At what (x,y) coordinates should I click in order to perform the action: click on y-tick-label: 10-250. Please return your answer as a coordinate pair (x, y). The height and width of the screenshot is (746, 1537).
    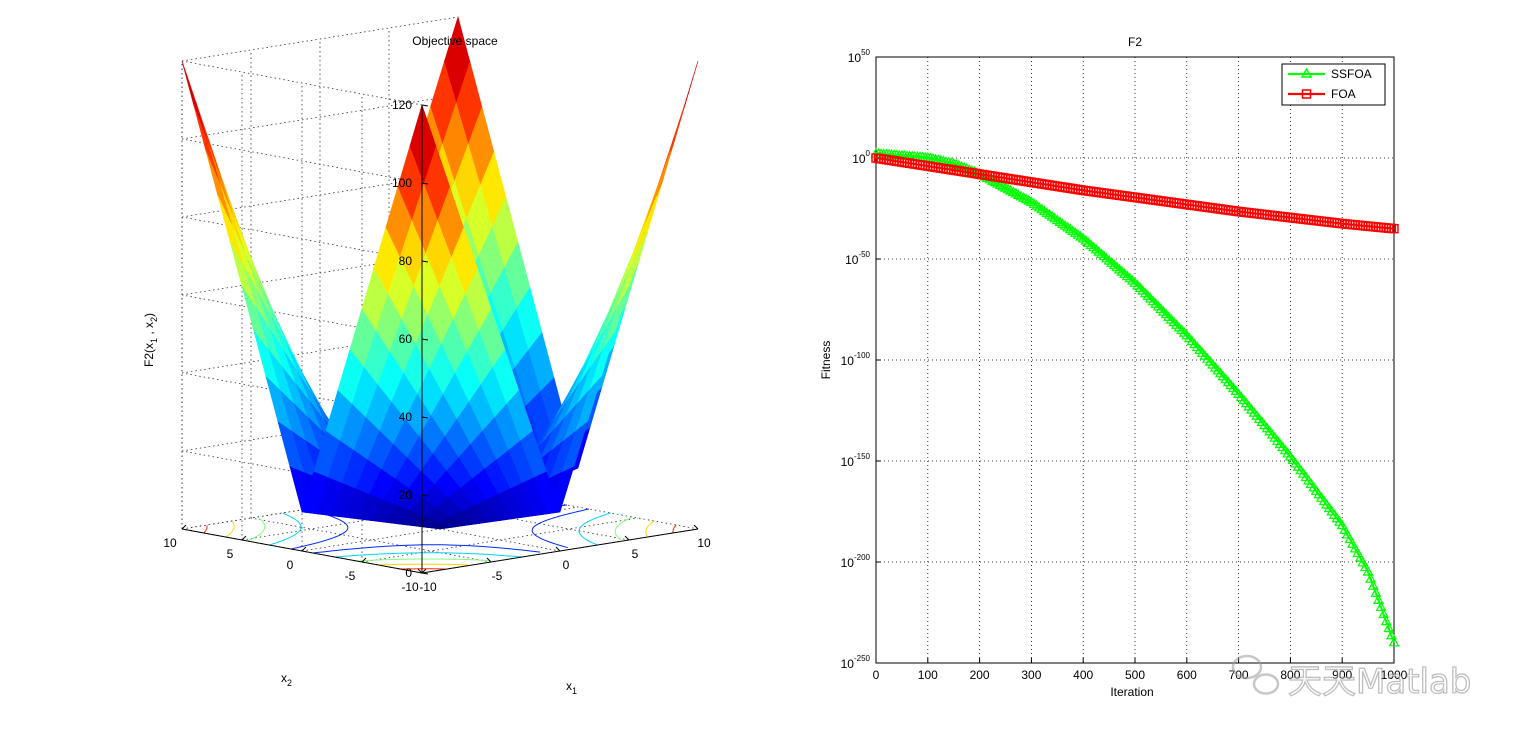
    Looking at the image, I should click on (856, 662).